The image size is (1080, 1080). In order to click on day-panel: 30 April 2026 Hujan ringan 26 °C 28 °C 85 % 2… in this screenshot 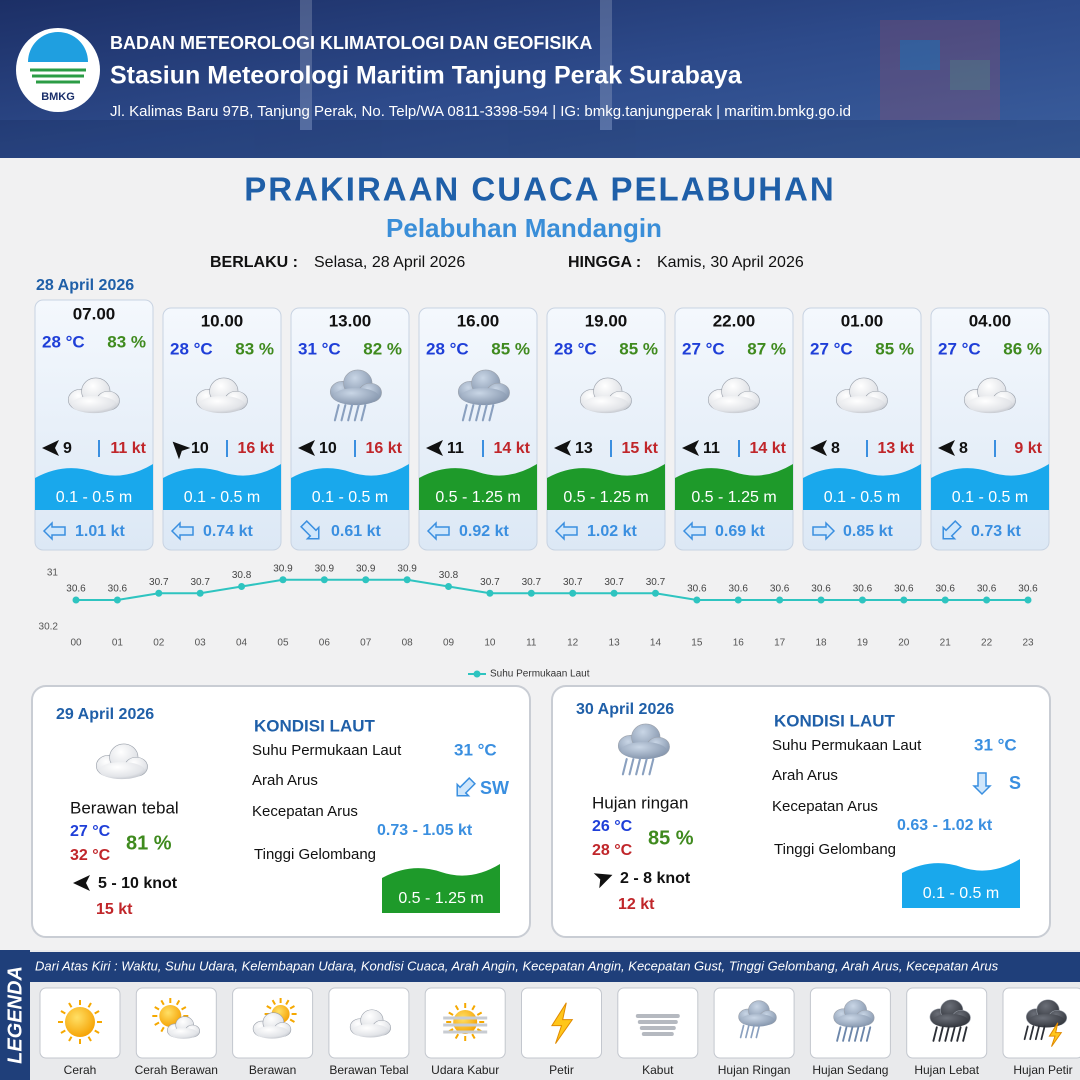, I will do `click(801, 811)`.